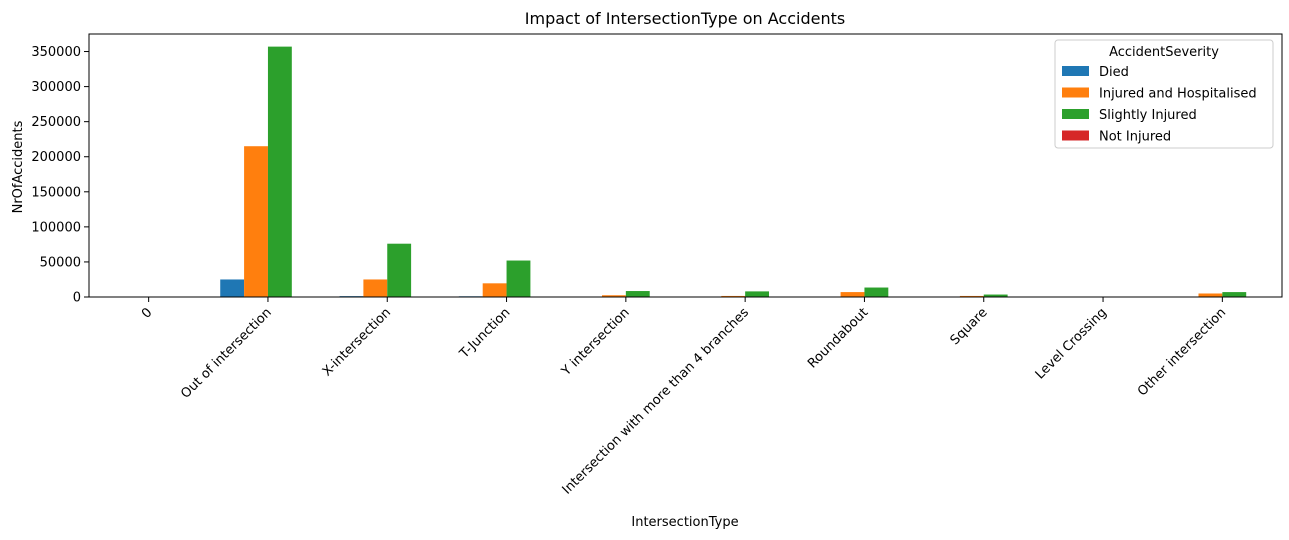 The image size is (1289, 540). Describe the element at coordinates (56, 192) in the screenshot. I see `y-tick-label: 150000` at that location.